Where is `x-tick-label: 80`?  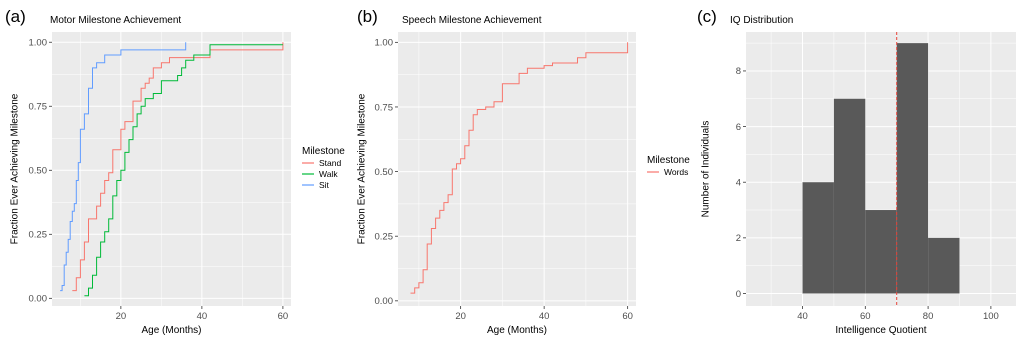 x-tick-label: 80 is located at coordinates (928, 316).